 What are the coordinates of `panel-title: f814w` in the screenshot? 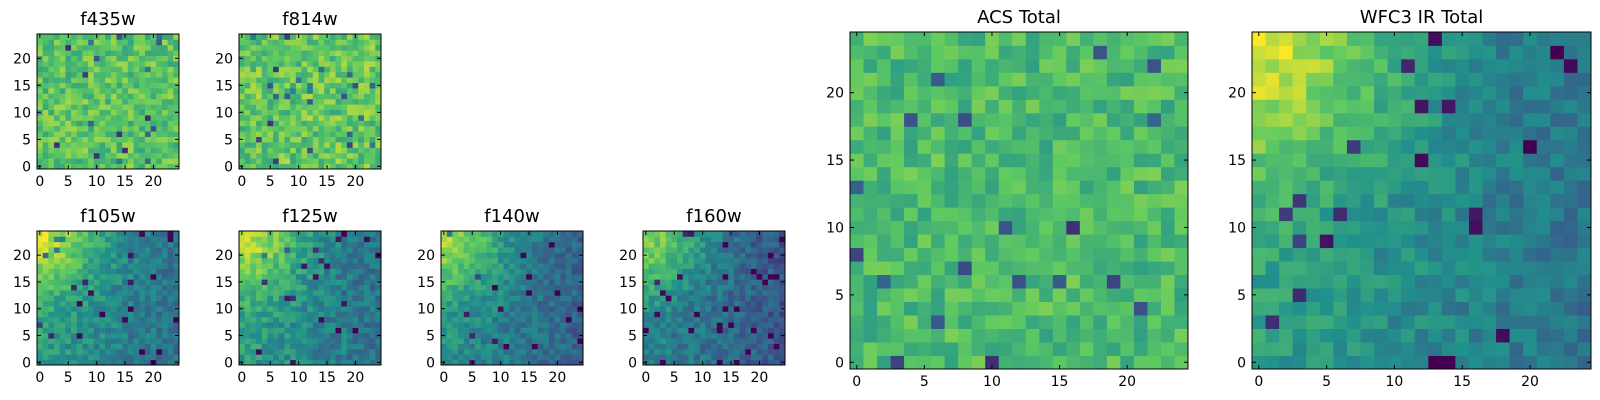 It's located at (309, 19).